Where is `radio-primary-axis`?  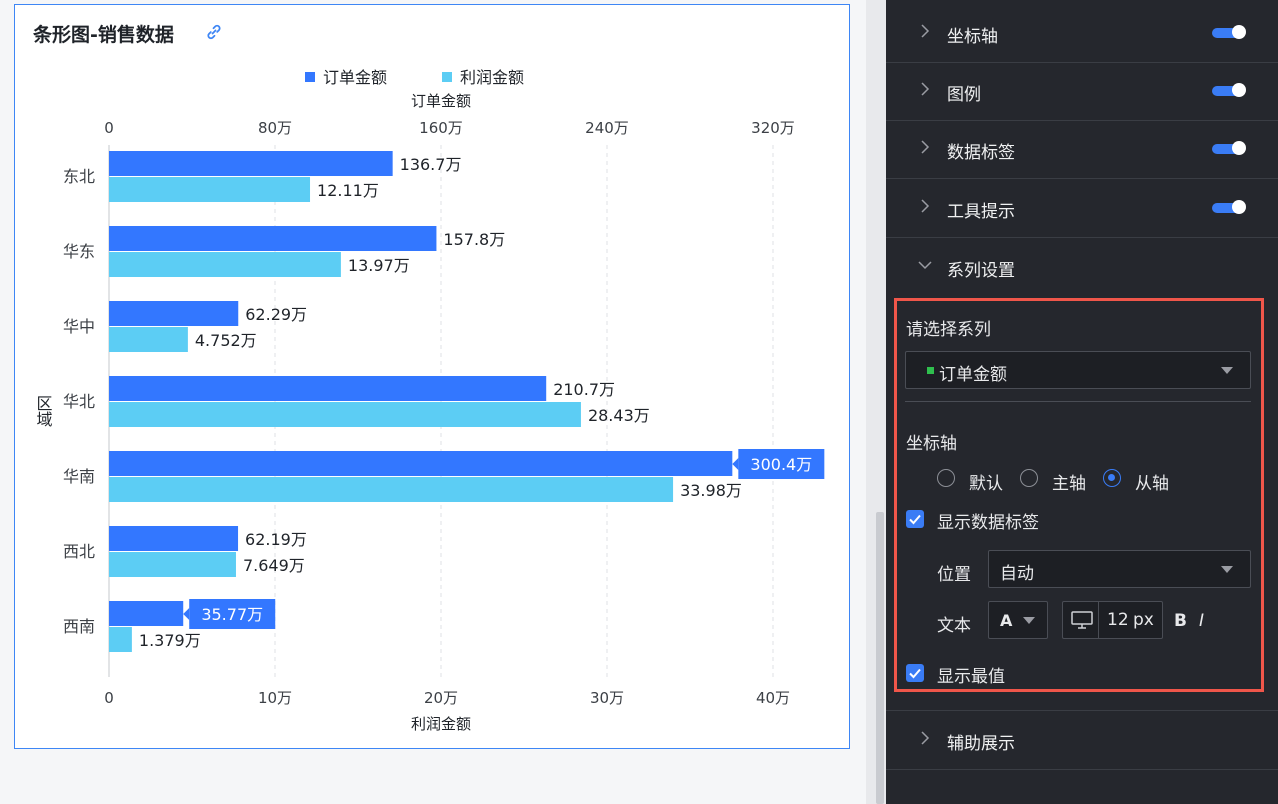 radio-primary-axis is located at coordinates (1029, 478).